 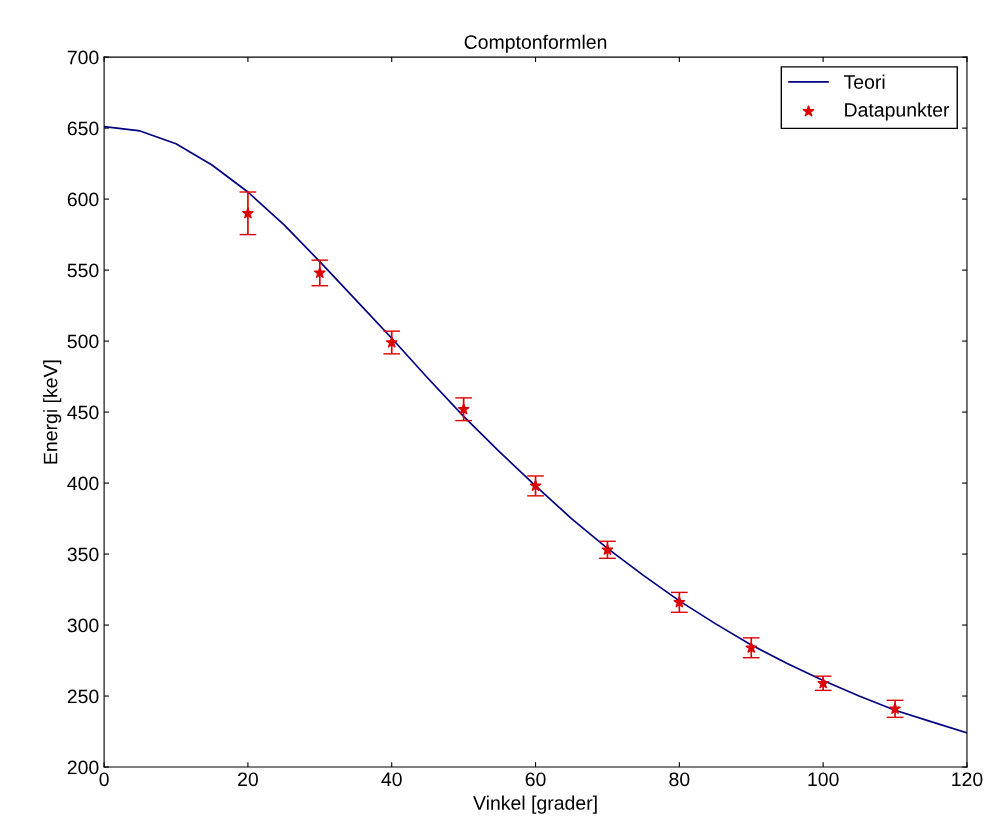 What do you see at coordinates (83, 696) in the screenshot?
I see `y-tick-label: 250` at bounding box center [83, 696].